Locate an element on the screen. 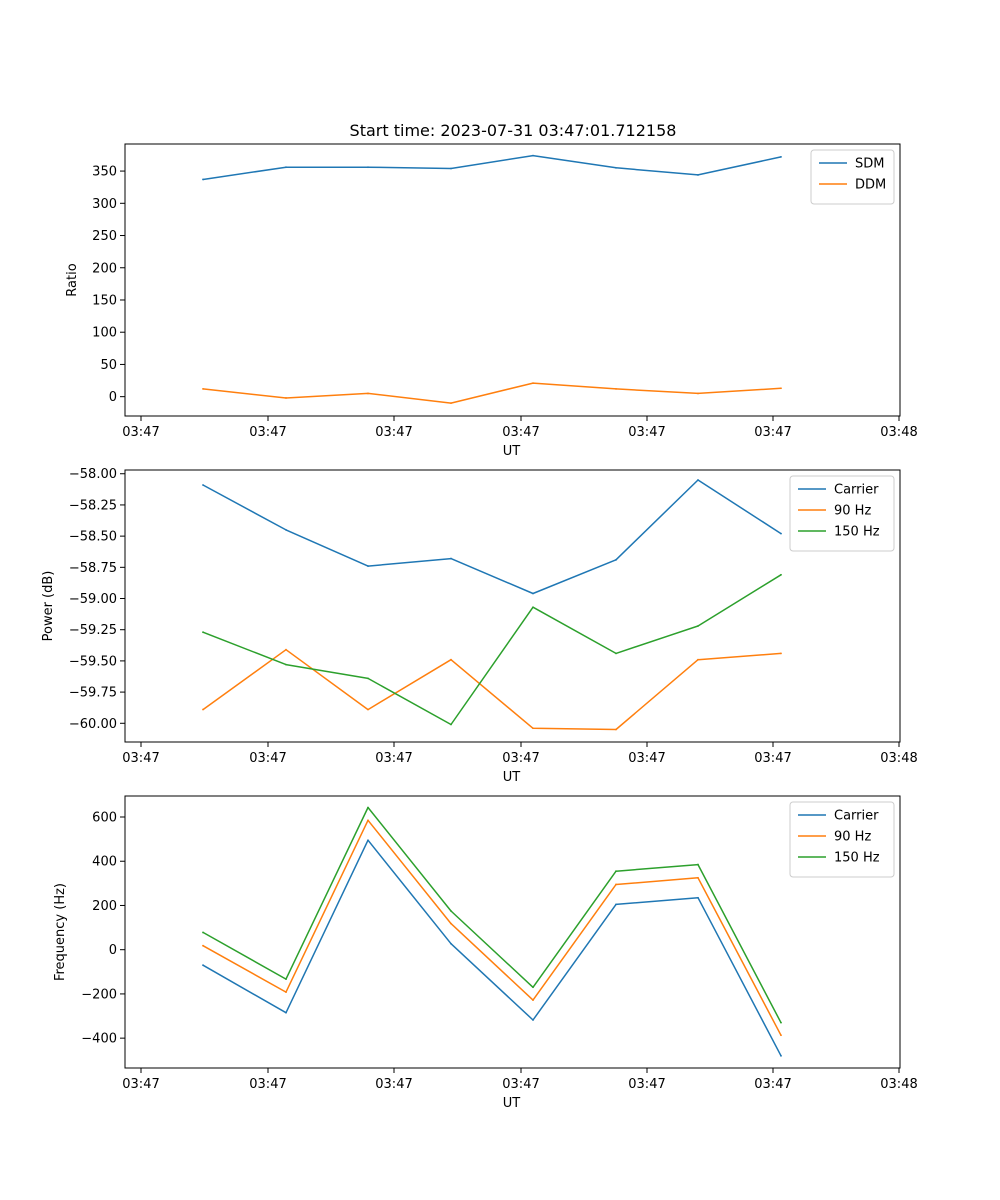 The height and width of the screenshot is (1200, 1000). y-tick-label: 100 is located at coordinates (104, 333).